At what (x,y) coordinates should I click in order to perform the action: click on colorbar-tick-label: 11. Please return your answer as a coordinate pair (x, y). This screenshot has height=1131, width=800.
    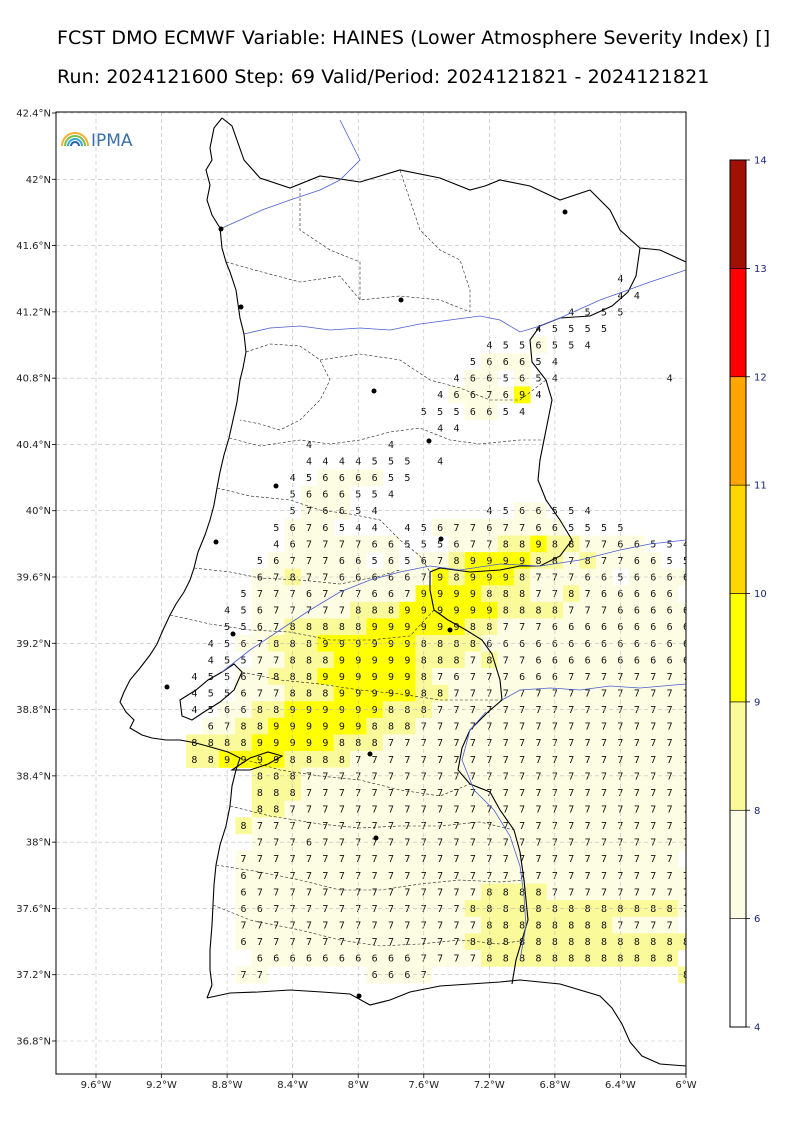
    Looking at the image, I should click on (760, 486).